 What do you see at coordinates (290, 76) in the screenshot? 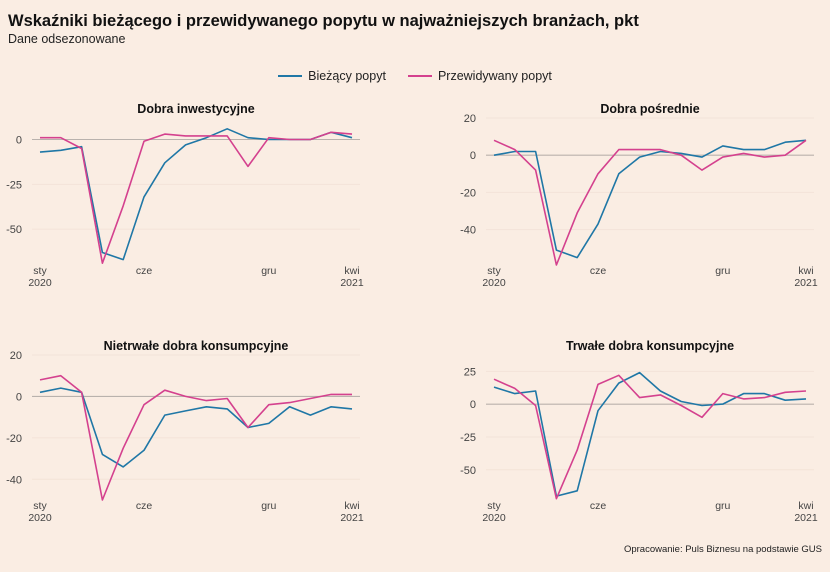
I see `legend-swatch-current` at bounding box center [290, 76].